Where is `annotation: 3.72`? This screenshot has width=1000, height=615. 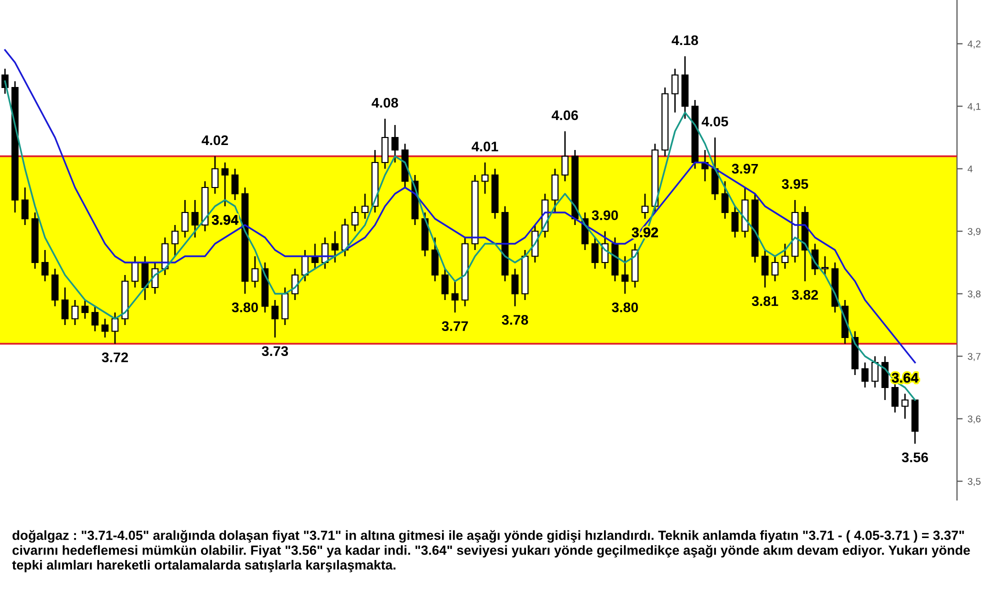 annotation: 3.72 is located at coordinates (115, 357).